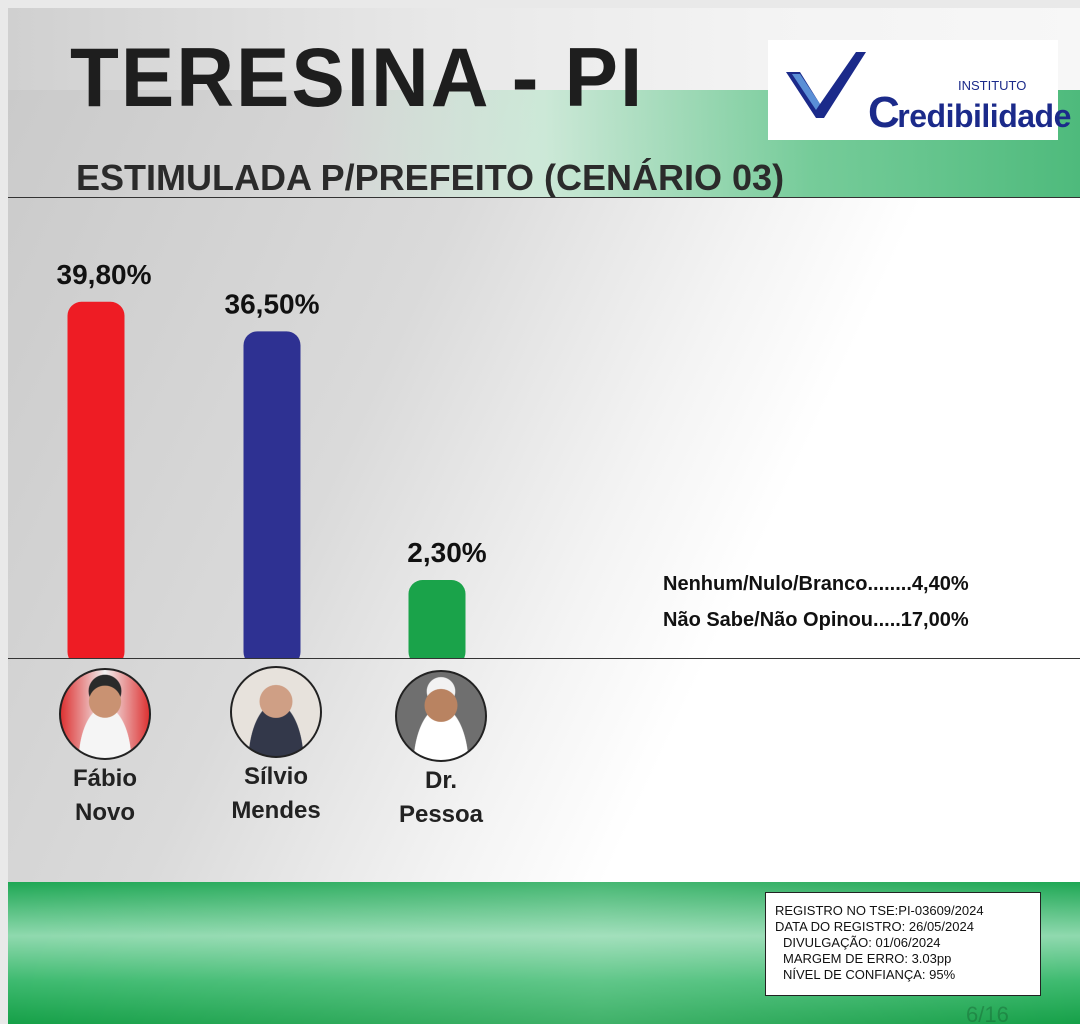 The width and height of the screenshot is (1080, 1024). What do you see at coordinates (984, 116) in the screenshot?
I see `logo-name-rest: redibilidade` at bounding box center [984, 116].